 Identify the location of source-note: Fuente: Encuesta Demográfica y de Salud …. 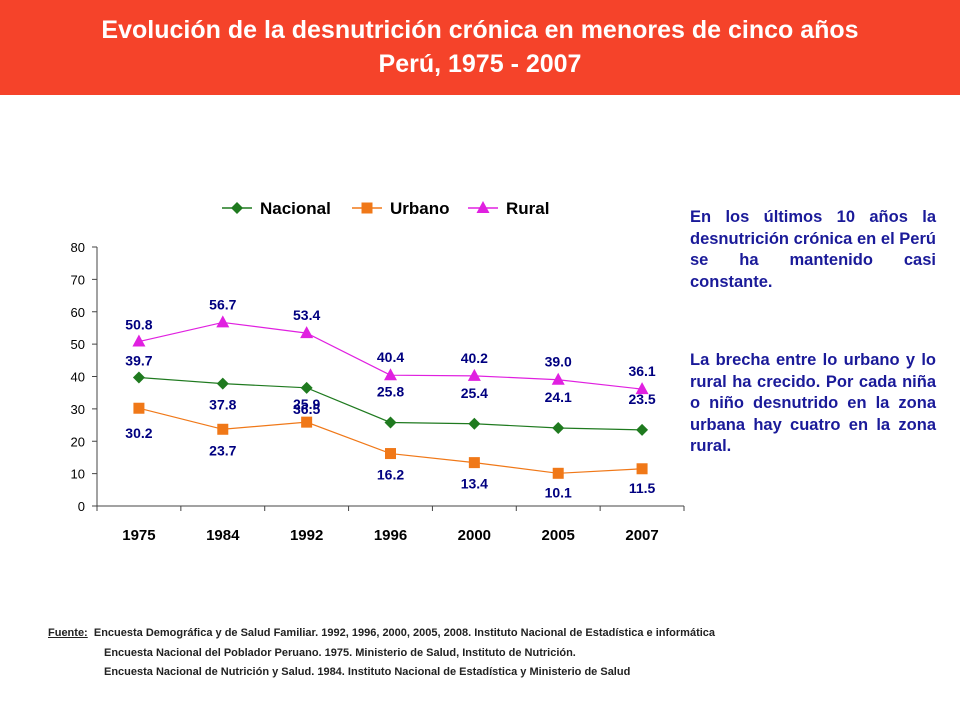
(381, 653).